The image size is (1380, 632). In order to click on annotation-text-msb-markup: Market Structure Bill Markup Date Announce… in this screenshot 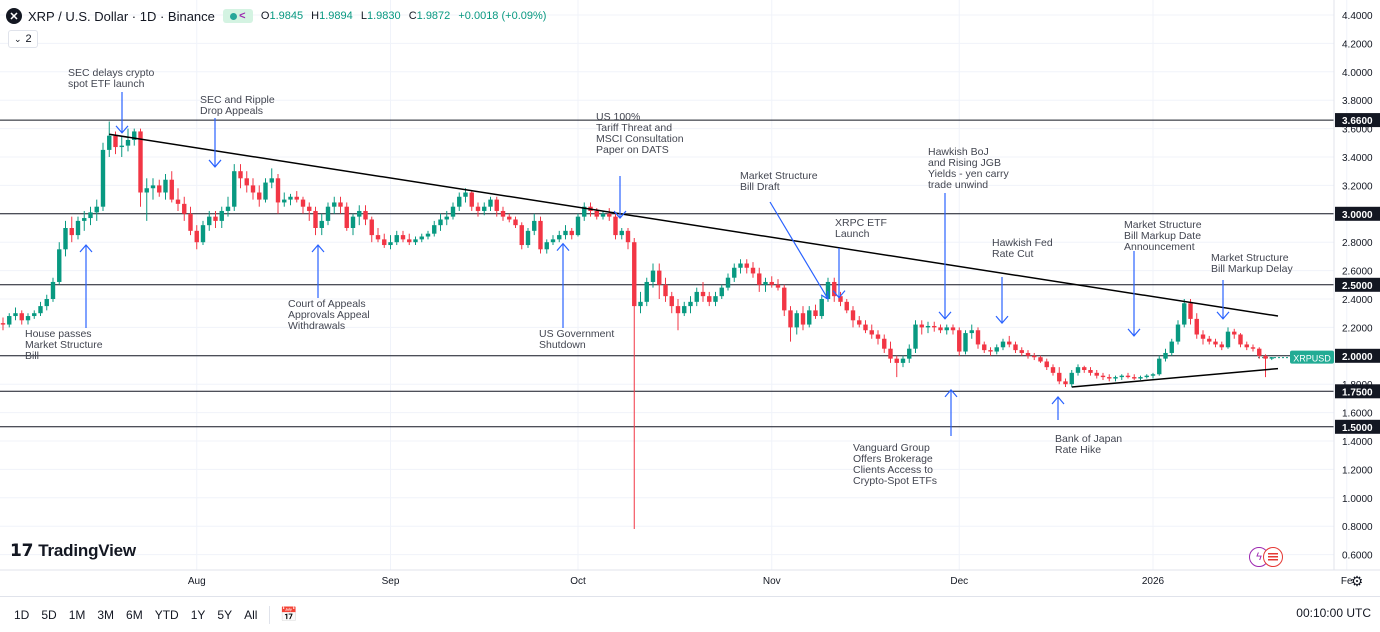, I will do `click(1163, 236)`.